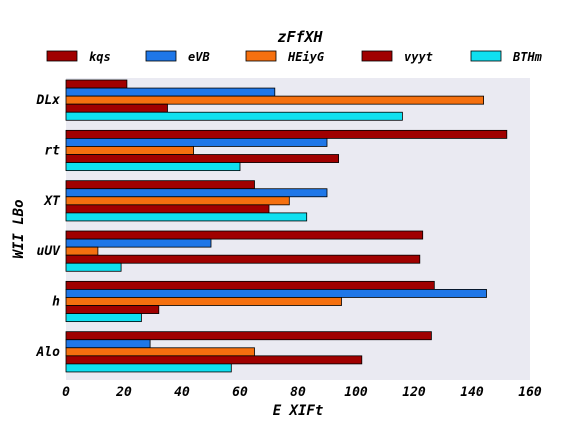  Describe the element at coordinates (199, 57) in the screenshot. I see `legend-label: eVB` at that location.